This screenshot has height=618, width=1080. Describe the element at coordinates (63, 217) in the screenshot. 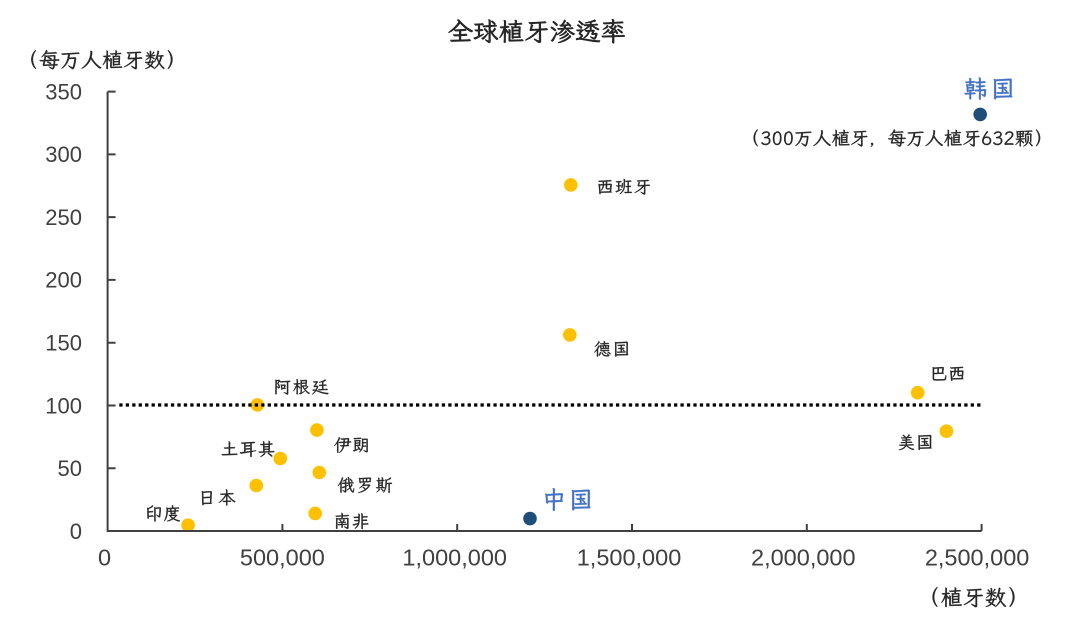

I see `svg-text: 250` at that location.